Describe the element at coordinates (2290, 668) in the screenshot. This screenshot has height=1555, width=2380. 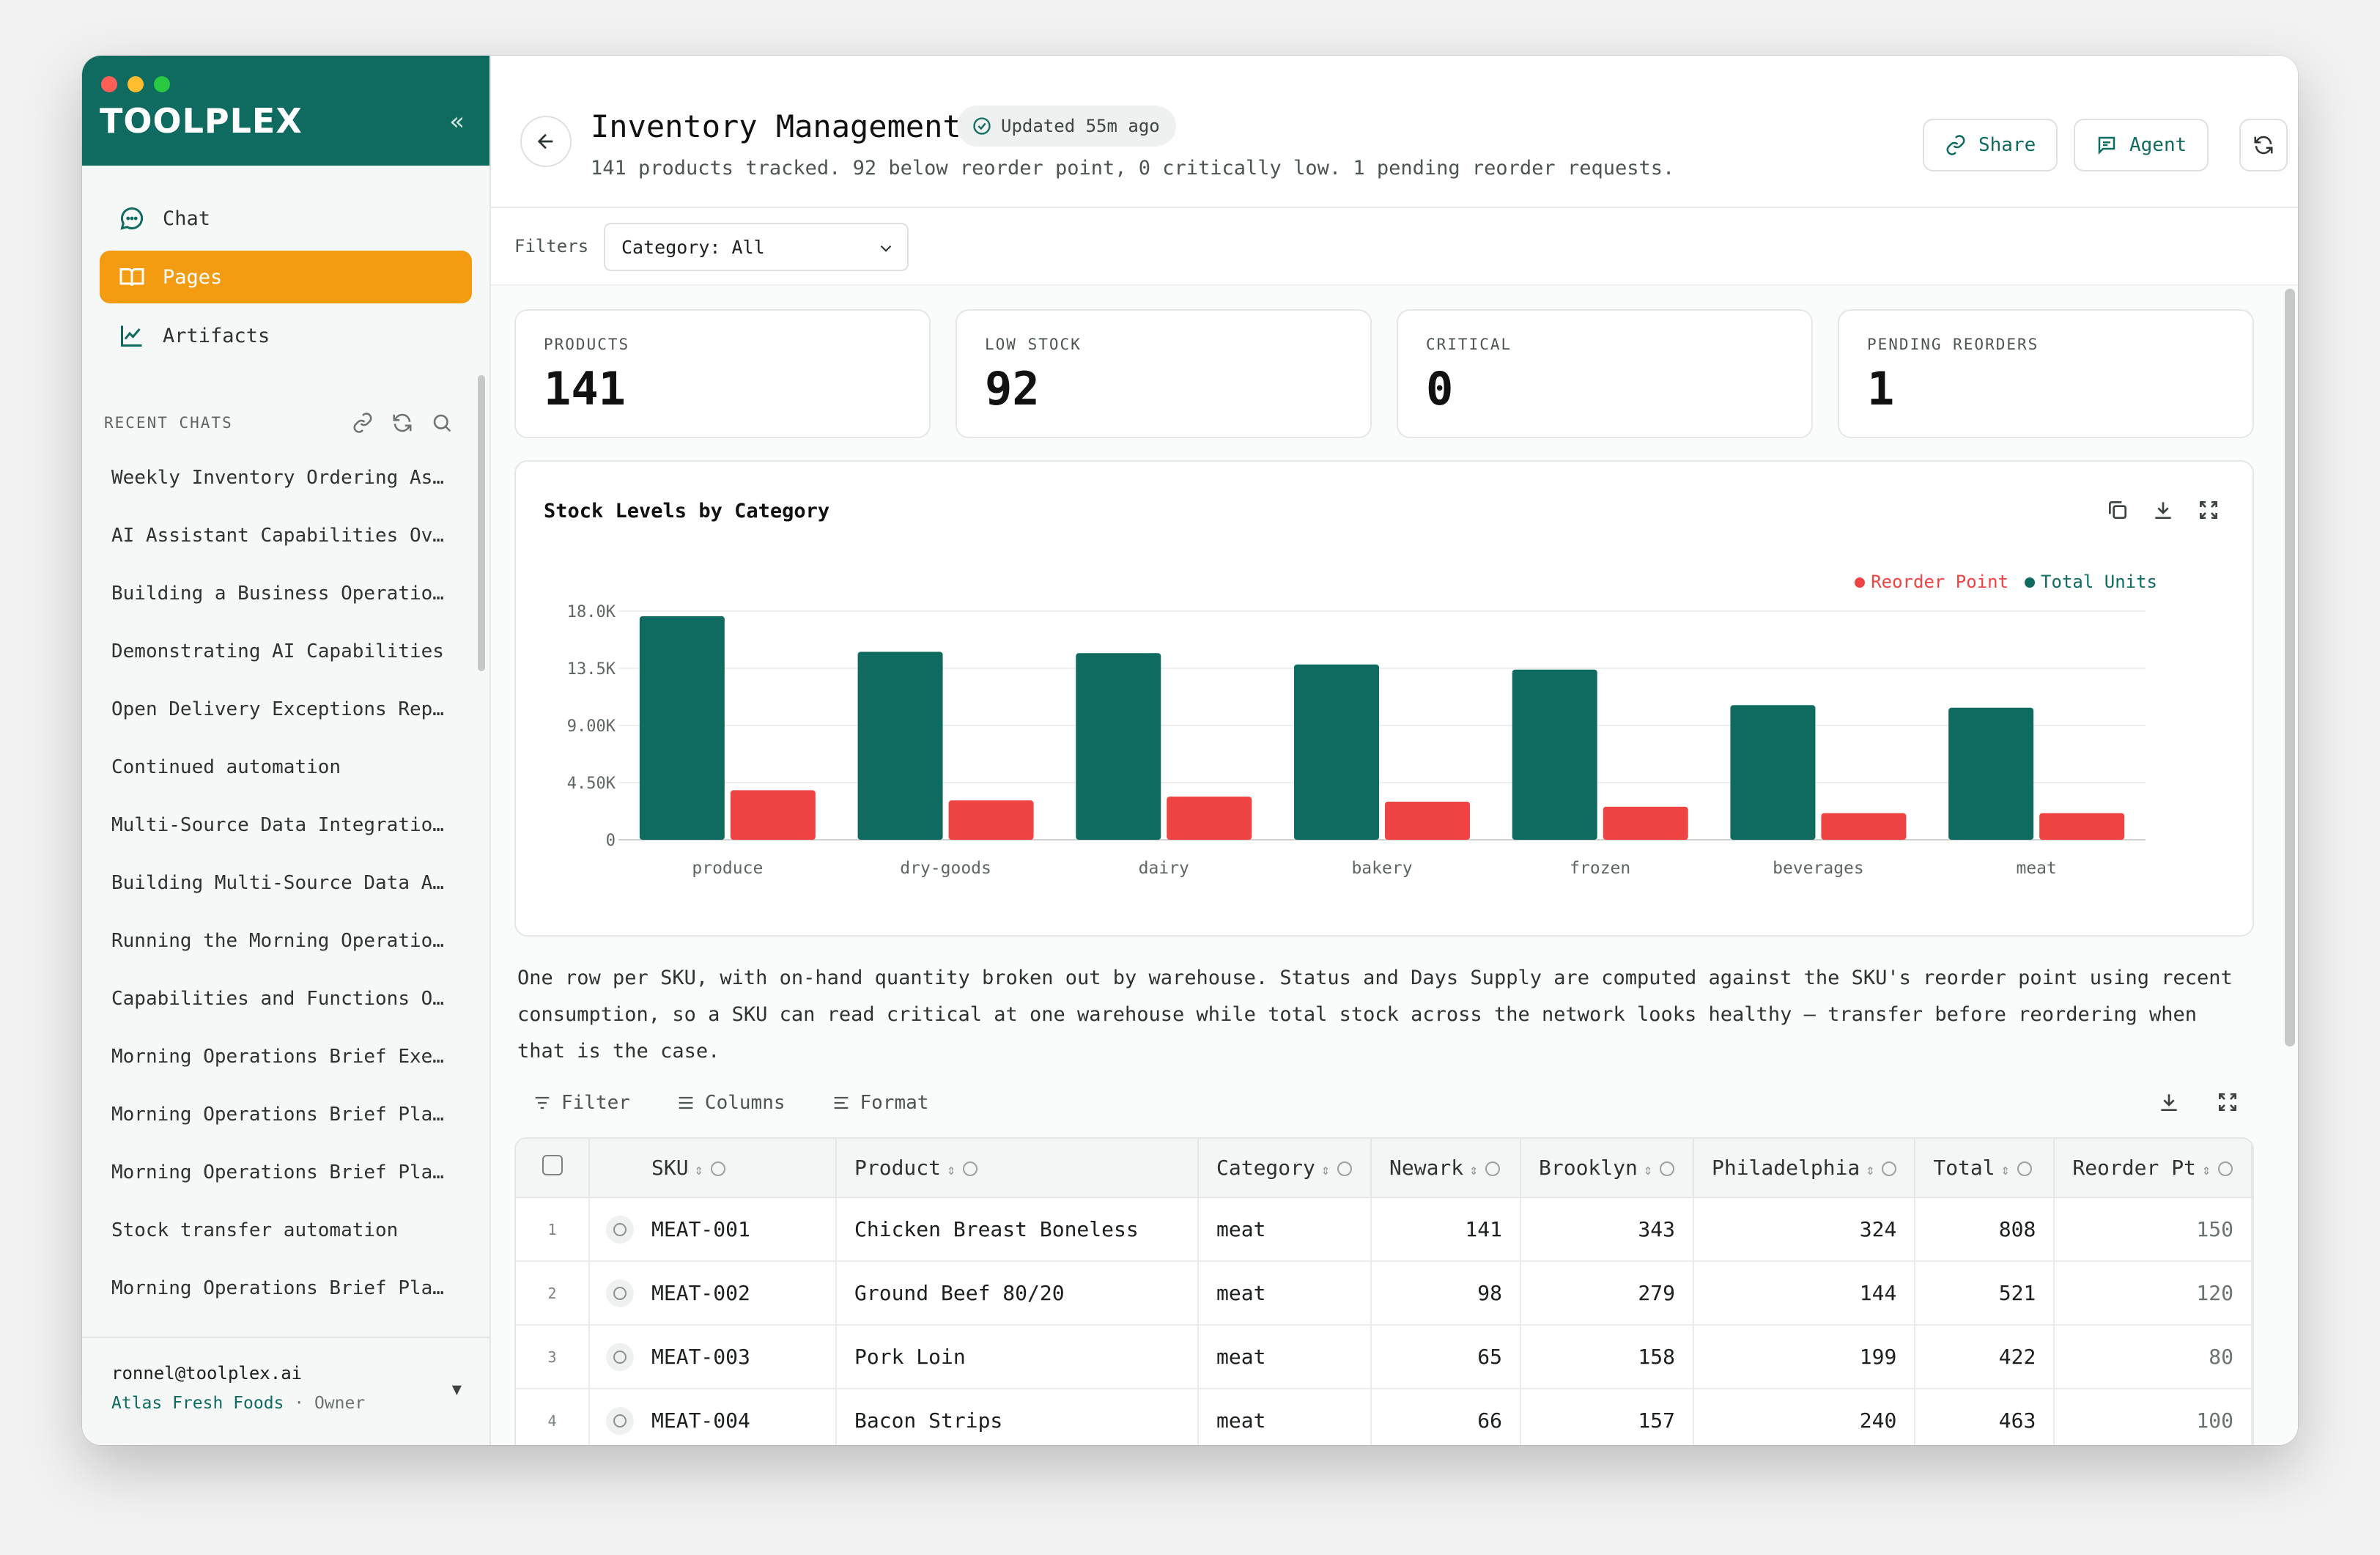
I see `main-scrollbar` at that location.